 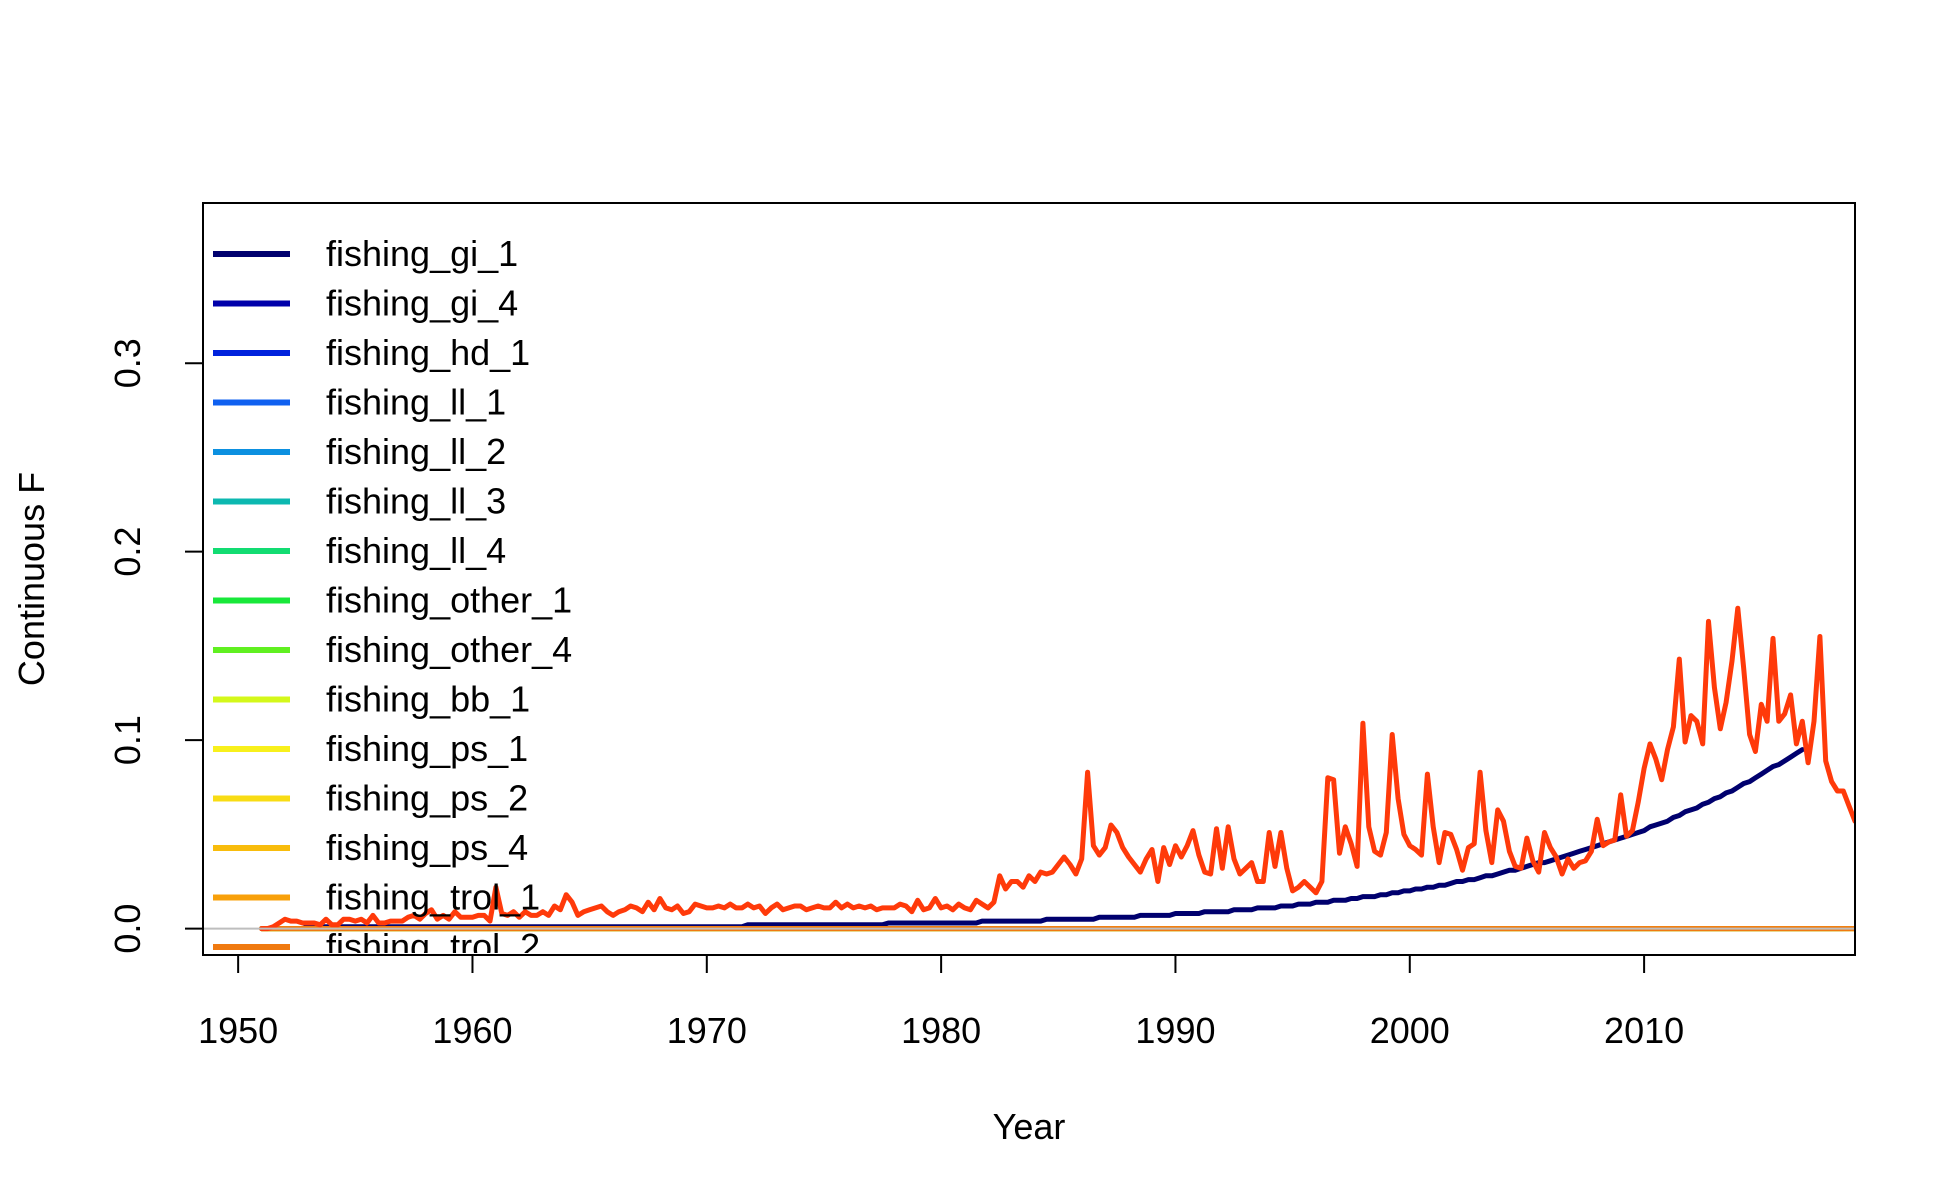 I want to click on x-axis: 1950 1960 1970 1980 1990 2000 2010, so click(x=941, y=1002).